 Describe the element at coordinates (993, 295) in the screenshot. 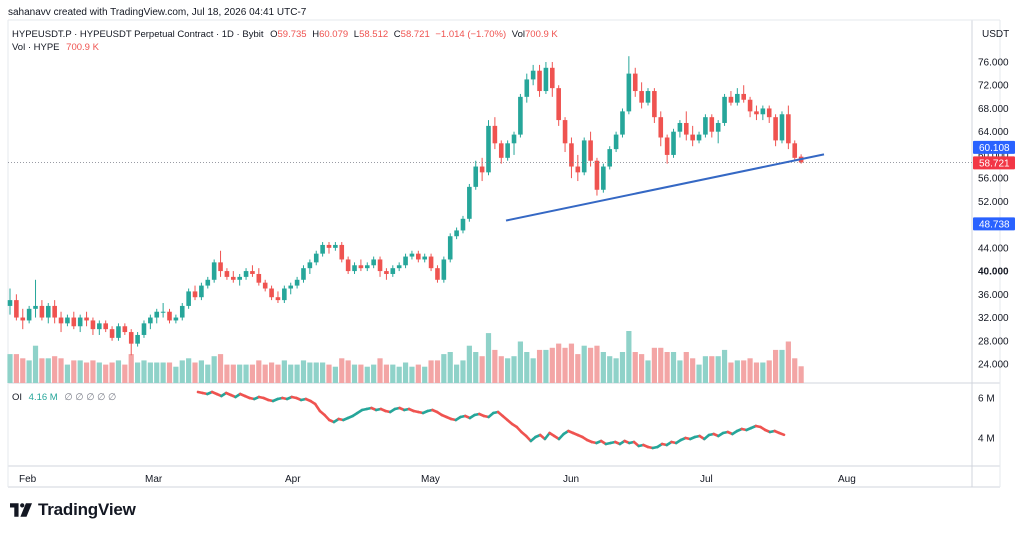

I see `price-tick-label: 36.000` at that location.